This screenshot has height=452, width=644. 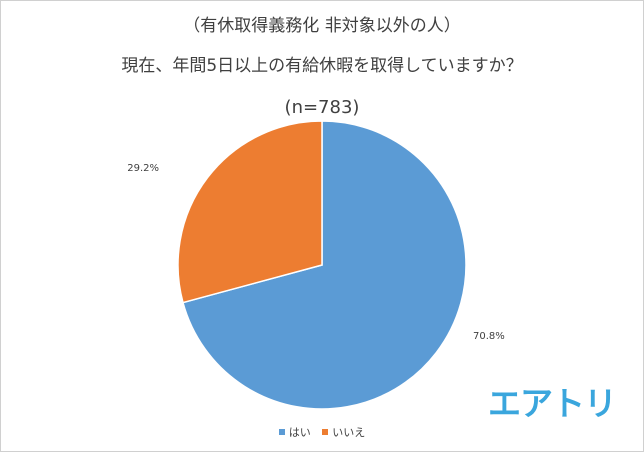 I want to click on pie-slice-no, so click(x=250, y=212).